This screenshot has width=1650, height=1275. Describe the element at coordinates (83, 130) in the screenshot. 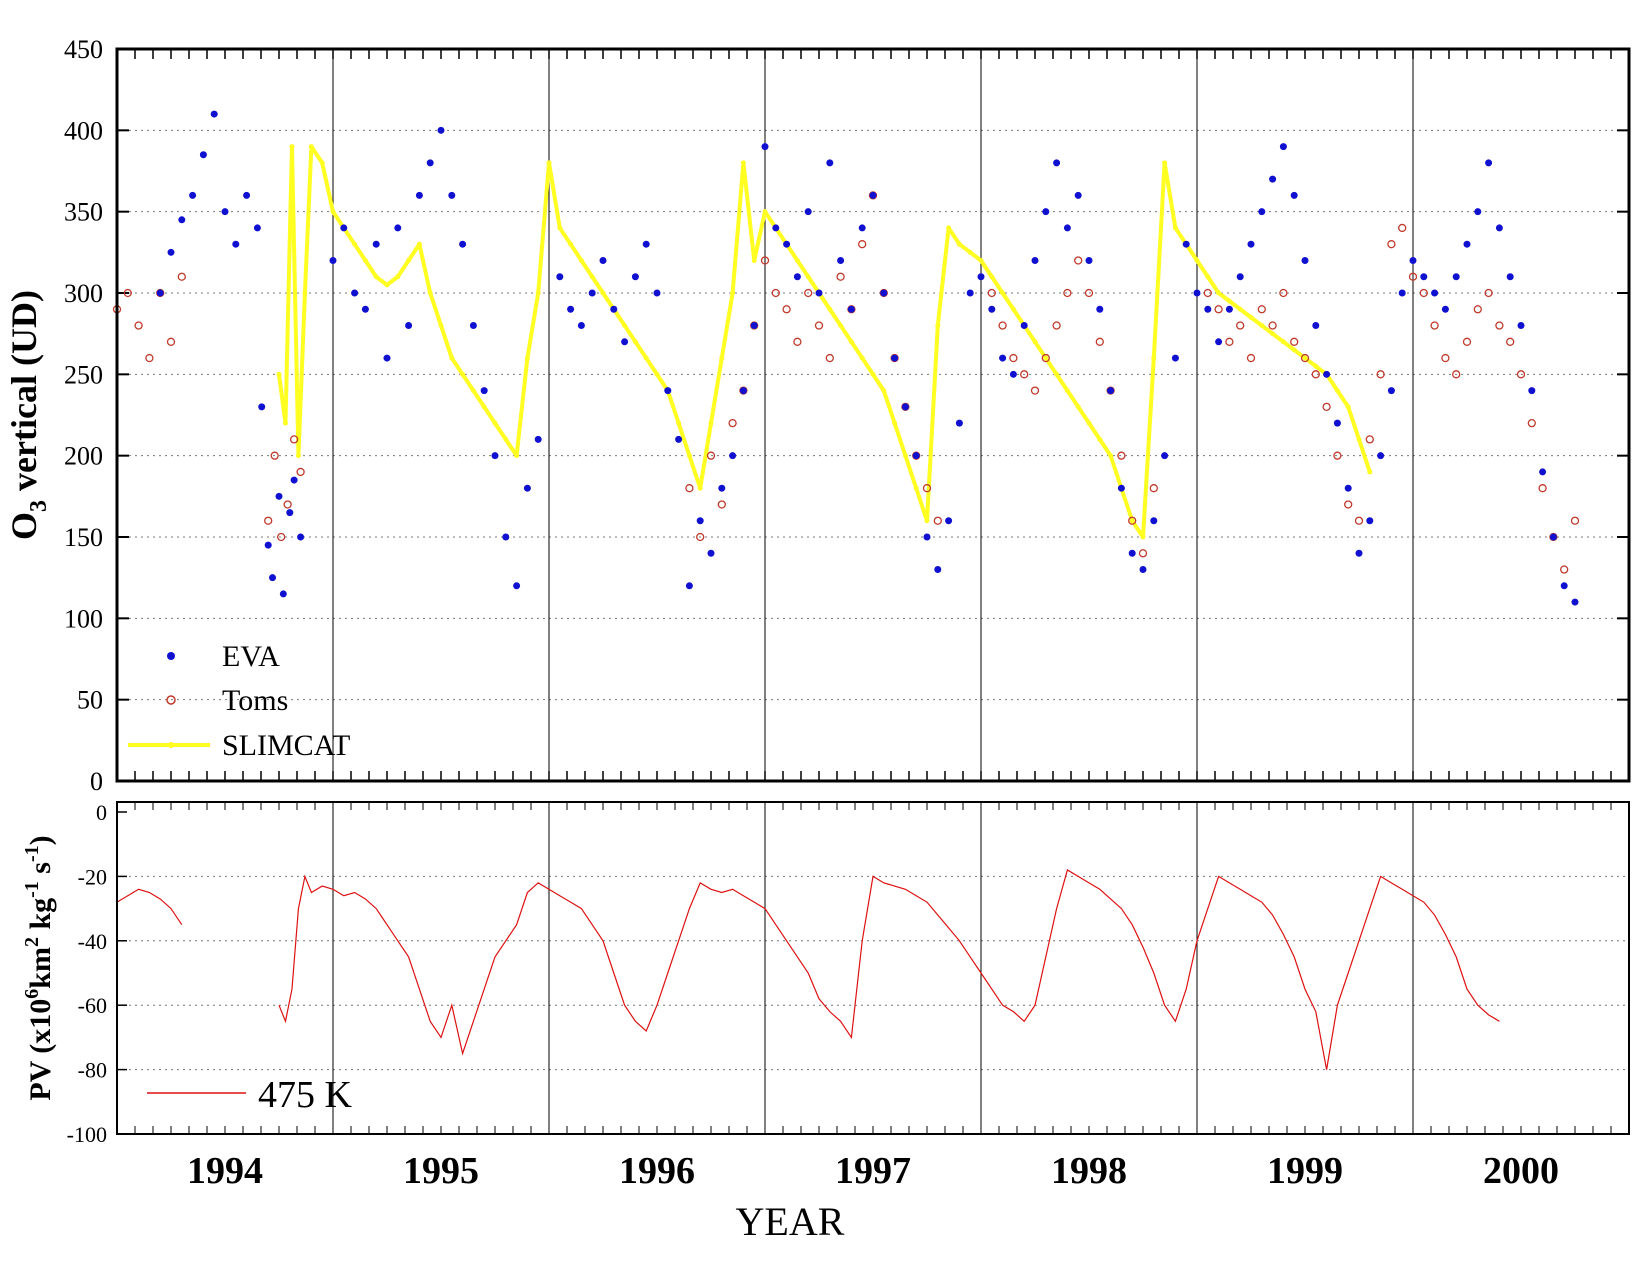

I see `ozone-y-tick-label: 400` at that location.